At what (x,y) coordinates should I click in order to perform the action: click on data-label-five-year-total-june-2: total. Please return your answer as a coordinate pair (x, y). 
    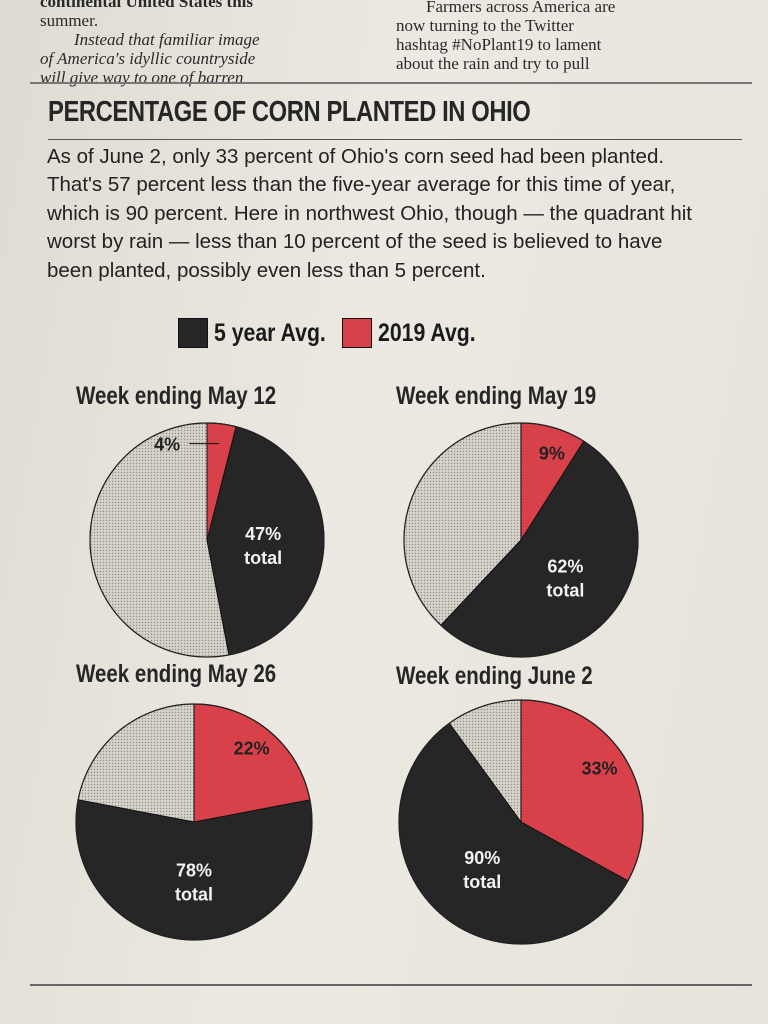
    Looking at the image, I should click on (482, 882).